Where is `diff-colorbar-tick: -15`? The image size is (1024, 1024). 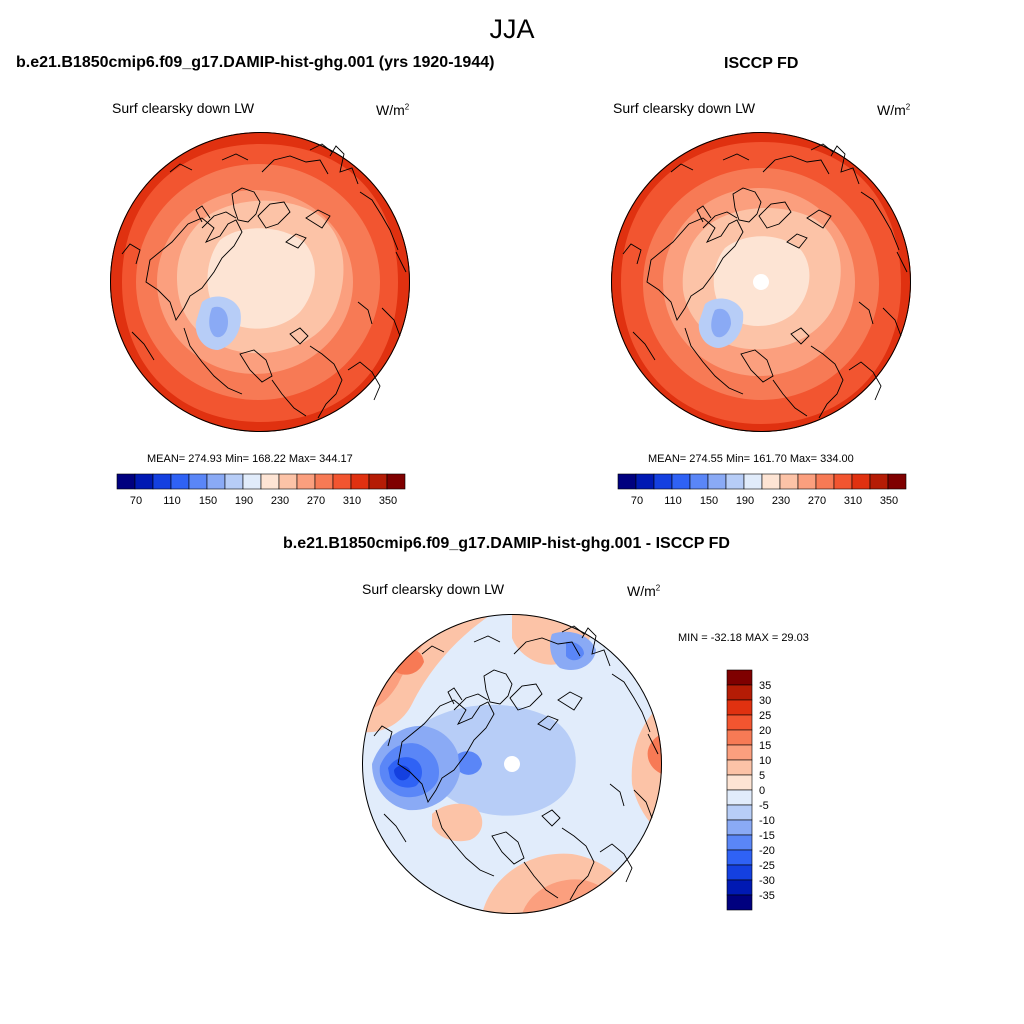 diff-colorbar-tick: -15 is located at coordinates (767, 836).